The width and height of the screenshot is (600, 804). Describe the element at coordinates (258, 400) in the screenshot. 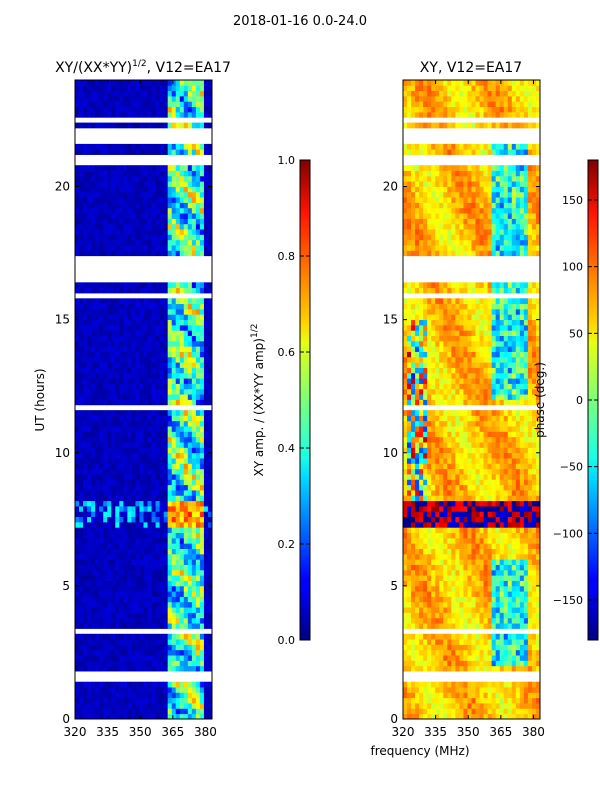

I see `amplitude-colorbar-label: XY amp. / (XX*YY amp)1/2` at that location.